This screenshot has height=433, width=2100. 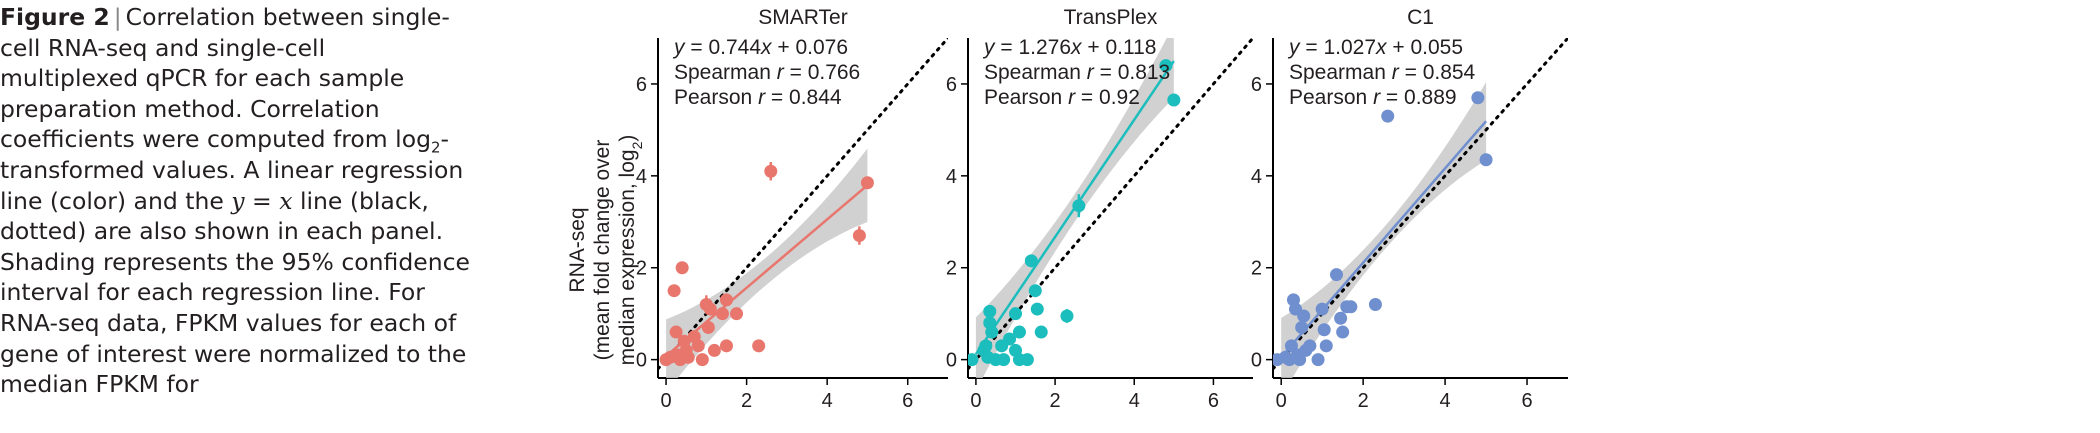 What do you see at coordinates (1062, 97) in the screenshot?
I see `panel-annotation: Pearson r = 0.92` at bounding box center [1062, 97].